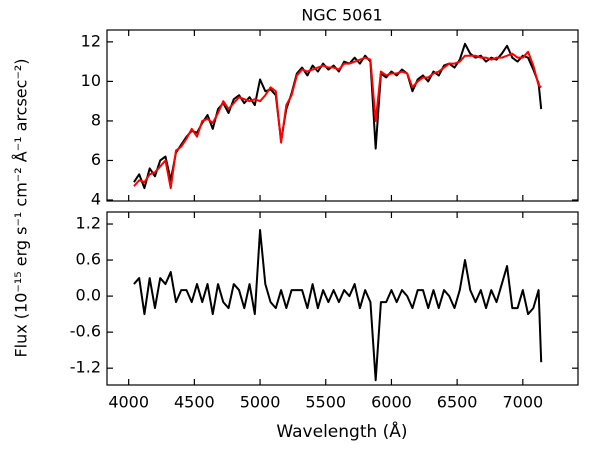 The height and width of the screenshot is (457, 591). Describe the element at coordinates (88, 259) in the screenshot. I see `y-tick-label: 0.6` at that location.